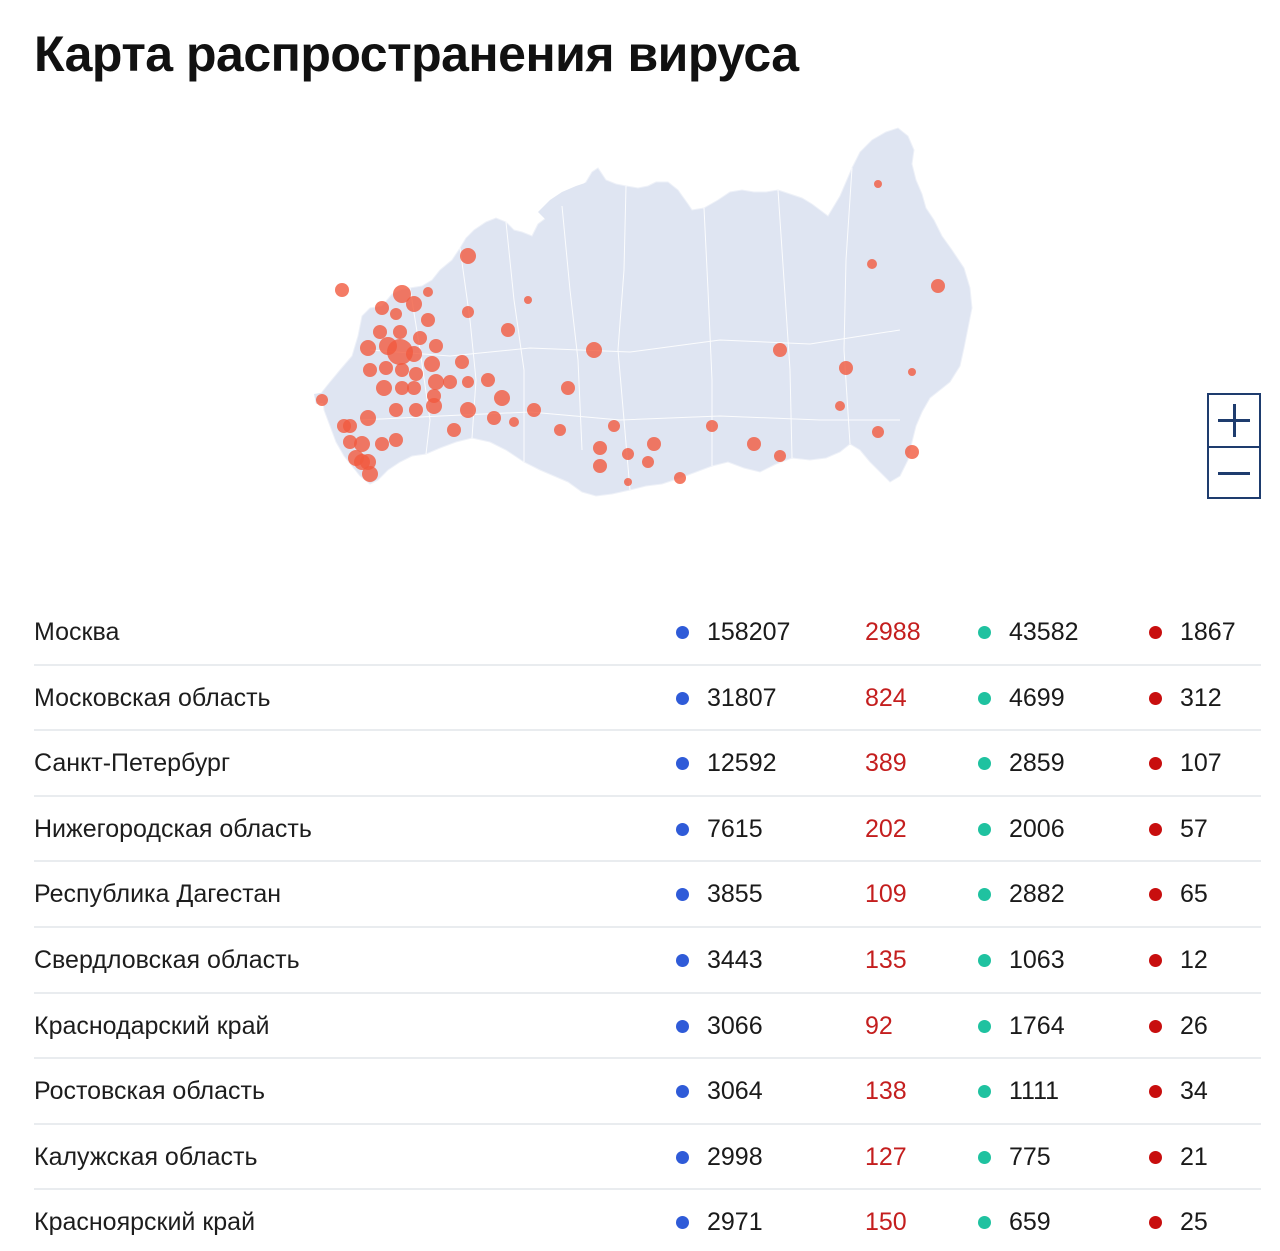 Image resolution: width=1280 pixels, height=1251 pixels. I want to click on new-cases-value: 109, so click(886, 894).